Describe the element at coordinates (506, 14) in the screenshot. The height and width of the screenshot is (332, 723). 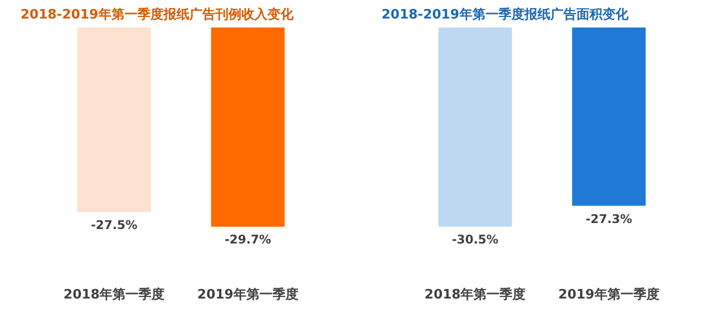
I see `chart-title: 2018-2019年第一季度报纸广告面积变化` at that location.